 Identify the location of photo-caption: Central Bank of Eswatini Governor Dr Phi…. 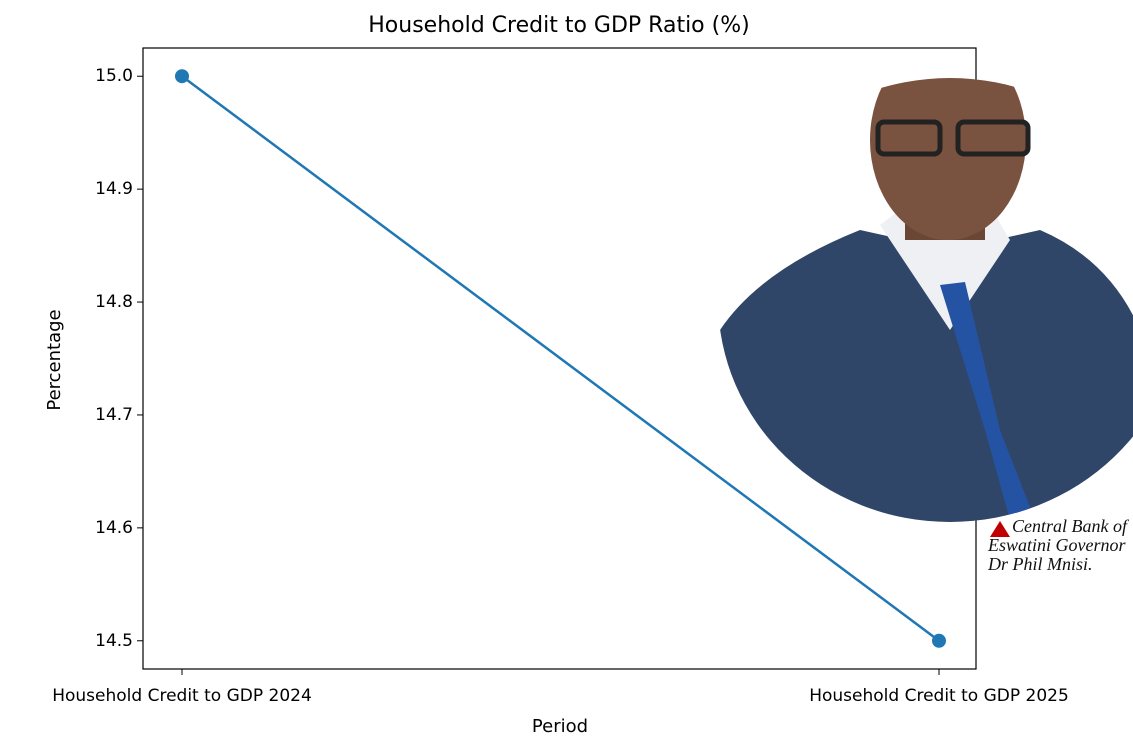
(1060, 545).